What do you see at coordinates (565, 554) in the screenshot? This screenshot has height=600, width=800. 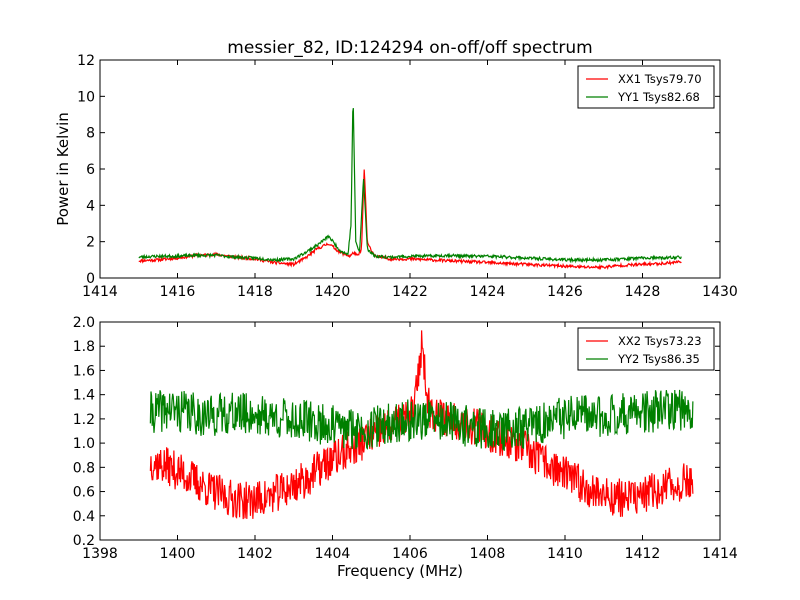 I see `x-tick-label: 1410` at bounding box center [565, 554].